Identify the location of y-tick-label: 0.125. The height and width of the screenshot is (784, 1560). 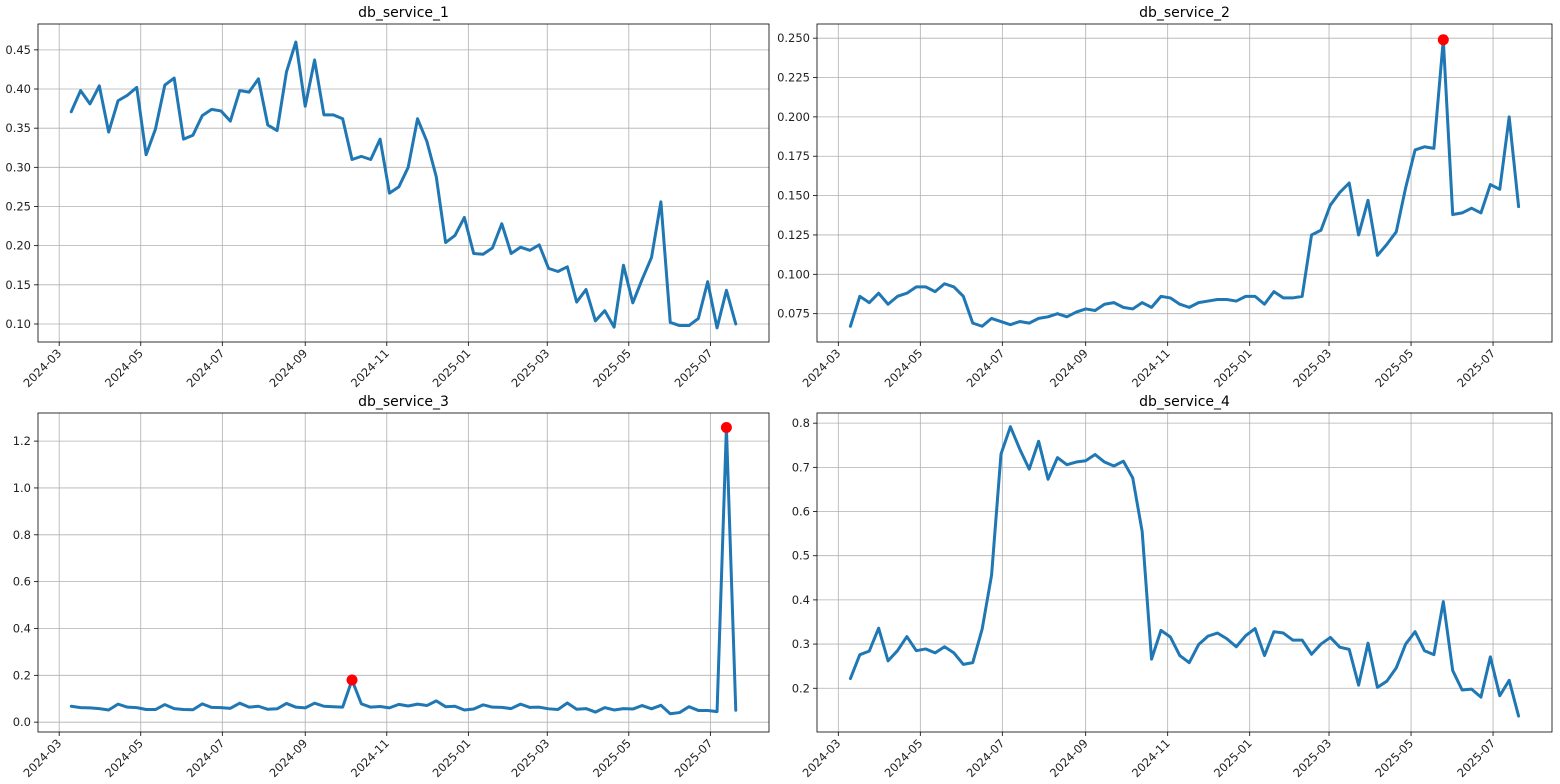
(793, 235).